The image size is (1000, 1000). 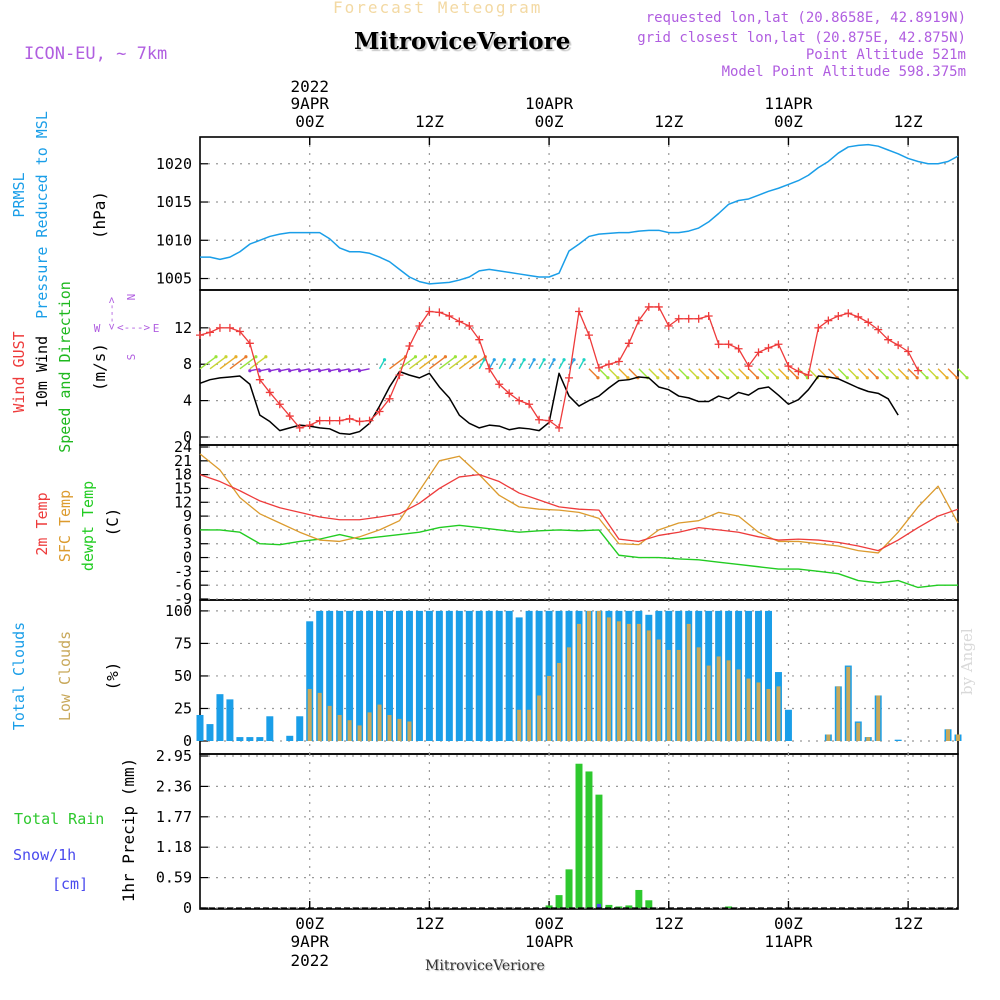 I want to click on y-tick-label: 4, so click(x=187, y=401).